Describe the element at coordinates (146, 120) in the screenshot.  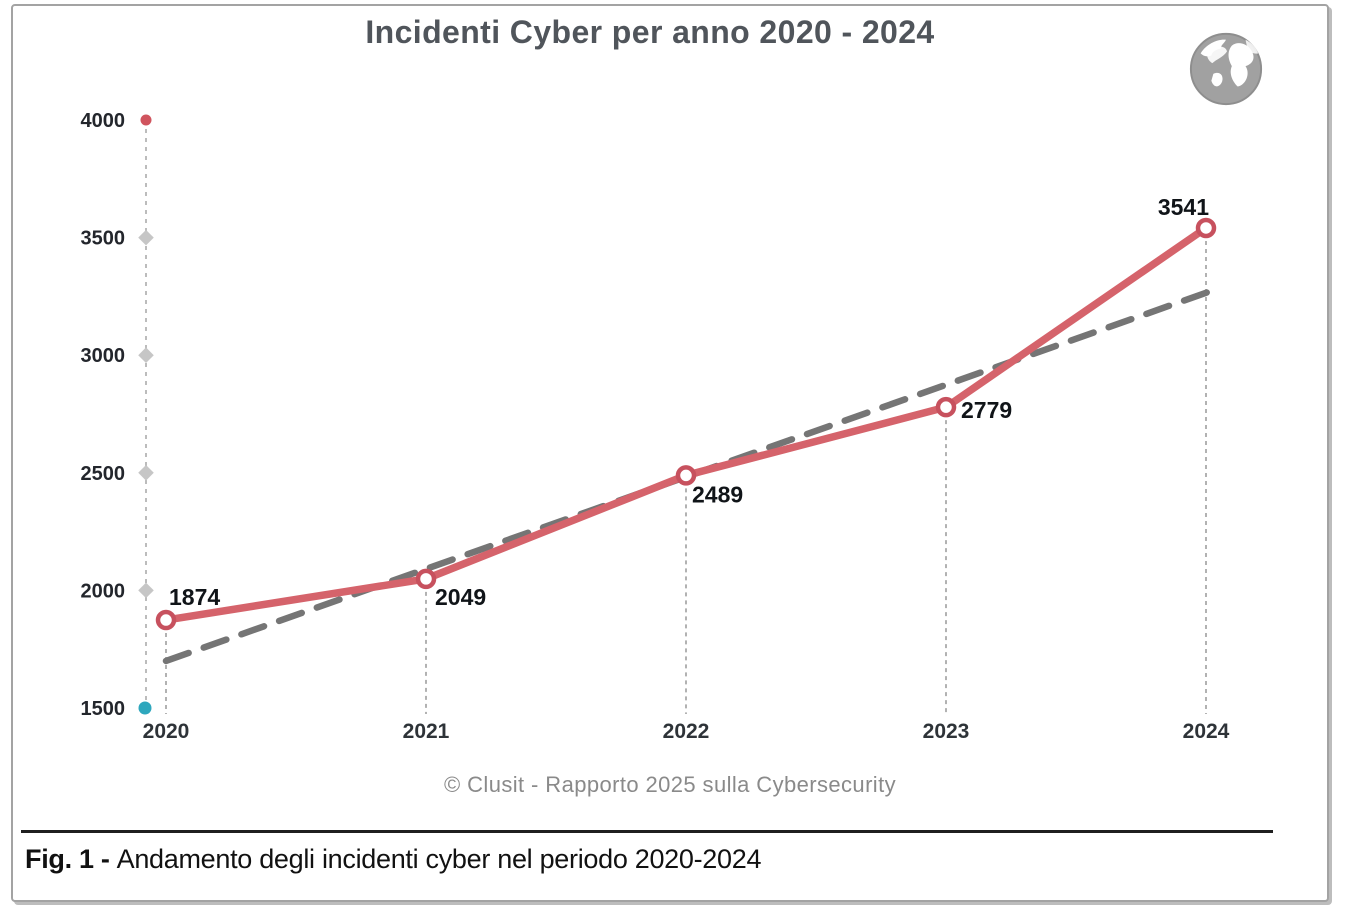
I see `axis-top-dot` at that location.